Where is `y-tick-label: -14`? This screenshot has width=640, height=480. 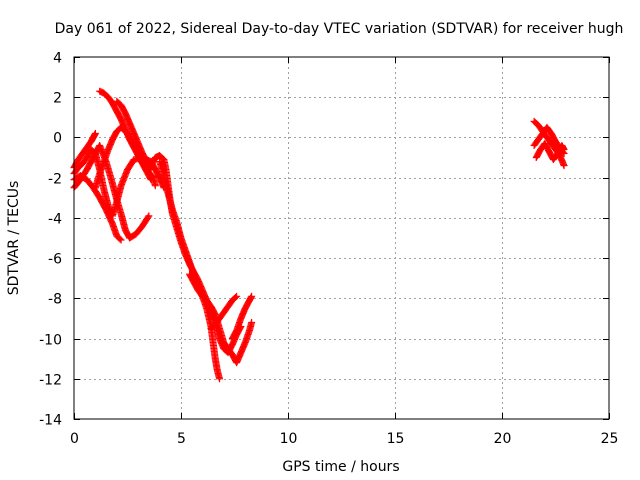 y-tick-label: -14 is located at coordinates (50, 421).